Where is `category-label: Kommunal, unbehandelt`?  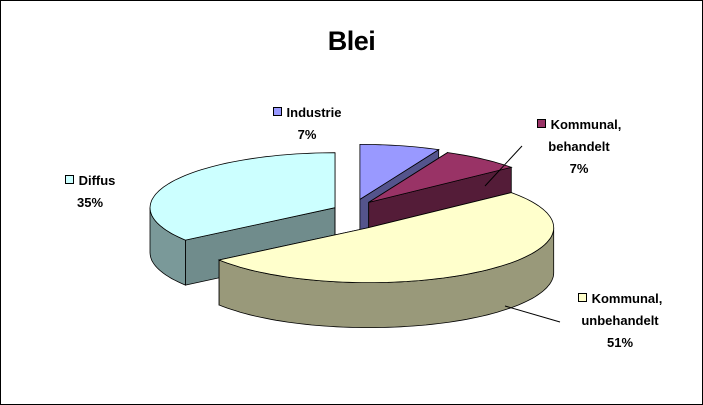 category-label: Kommunal, unbehandelt is located at coordinates (622, 309).